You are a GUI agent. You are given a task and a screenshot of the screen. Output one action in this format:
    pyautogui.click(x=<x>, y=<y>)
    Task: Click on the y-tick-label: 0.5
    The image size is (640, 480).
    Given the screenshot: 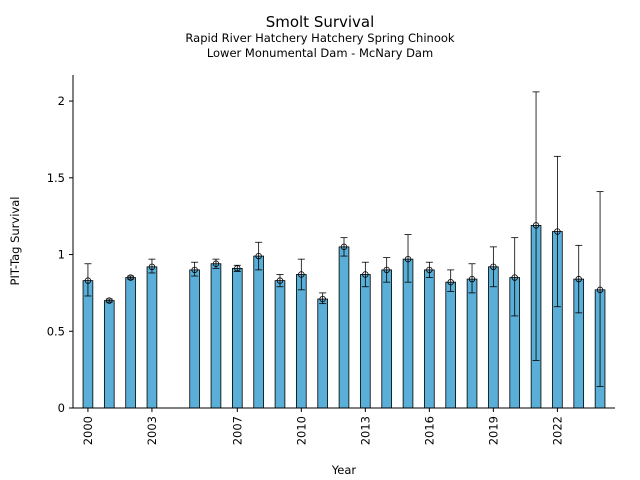 What is the action you would take?
    pyautogui.click(x=56, y=331)
    